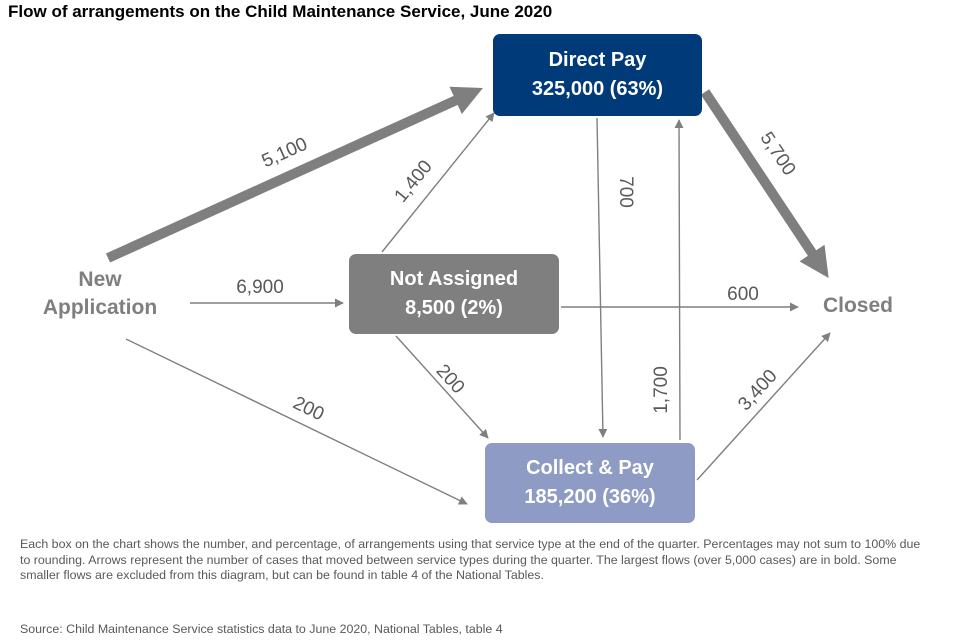 Image resolution: width=960 pixels, height=640 pixels. I want to click on flow-arrow-notassigned-to-collect, so click(442, 387).